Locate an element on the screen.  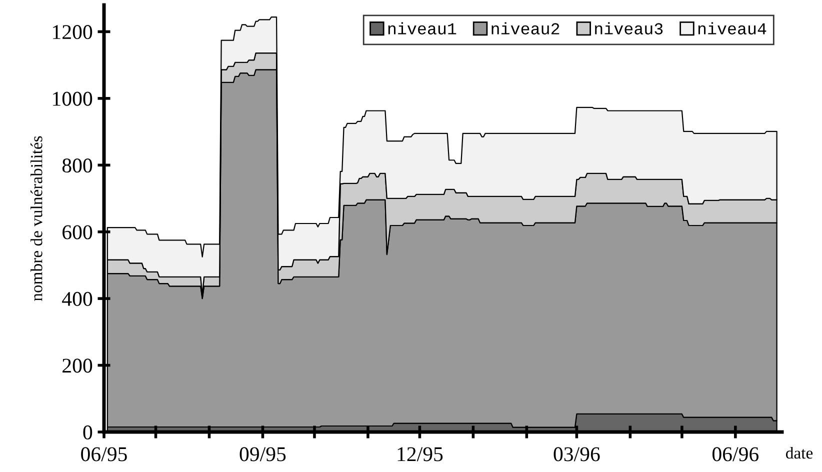
x-axis-title: date is located at coordinates (799, 452).